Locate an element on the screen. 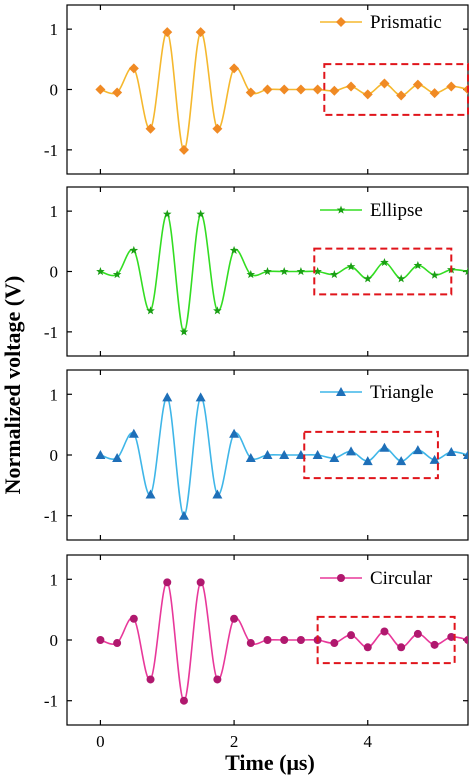  x-tick-label: 2 is located at coordinates (234, 741).